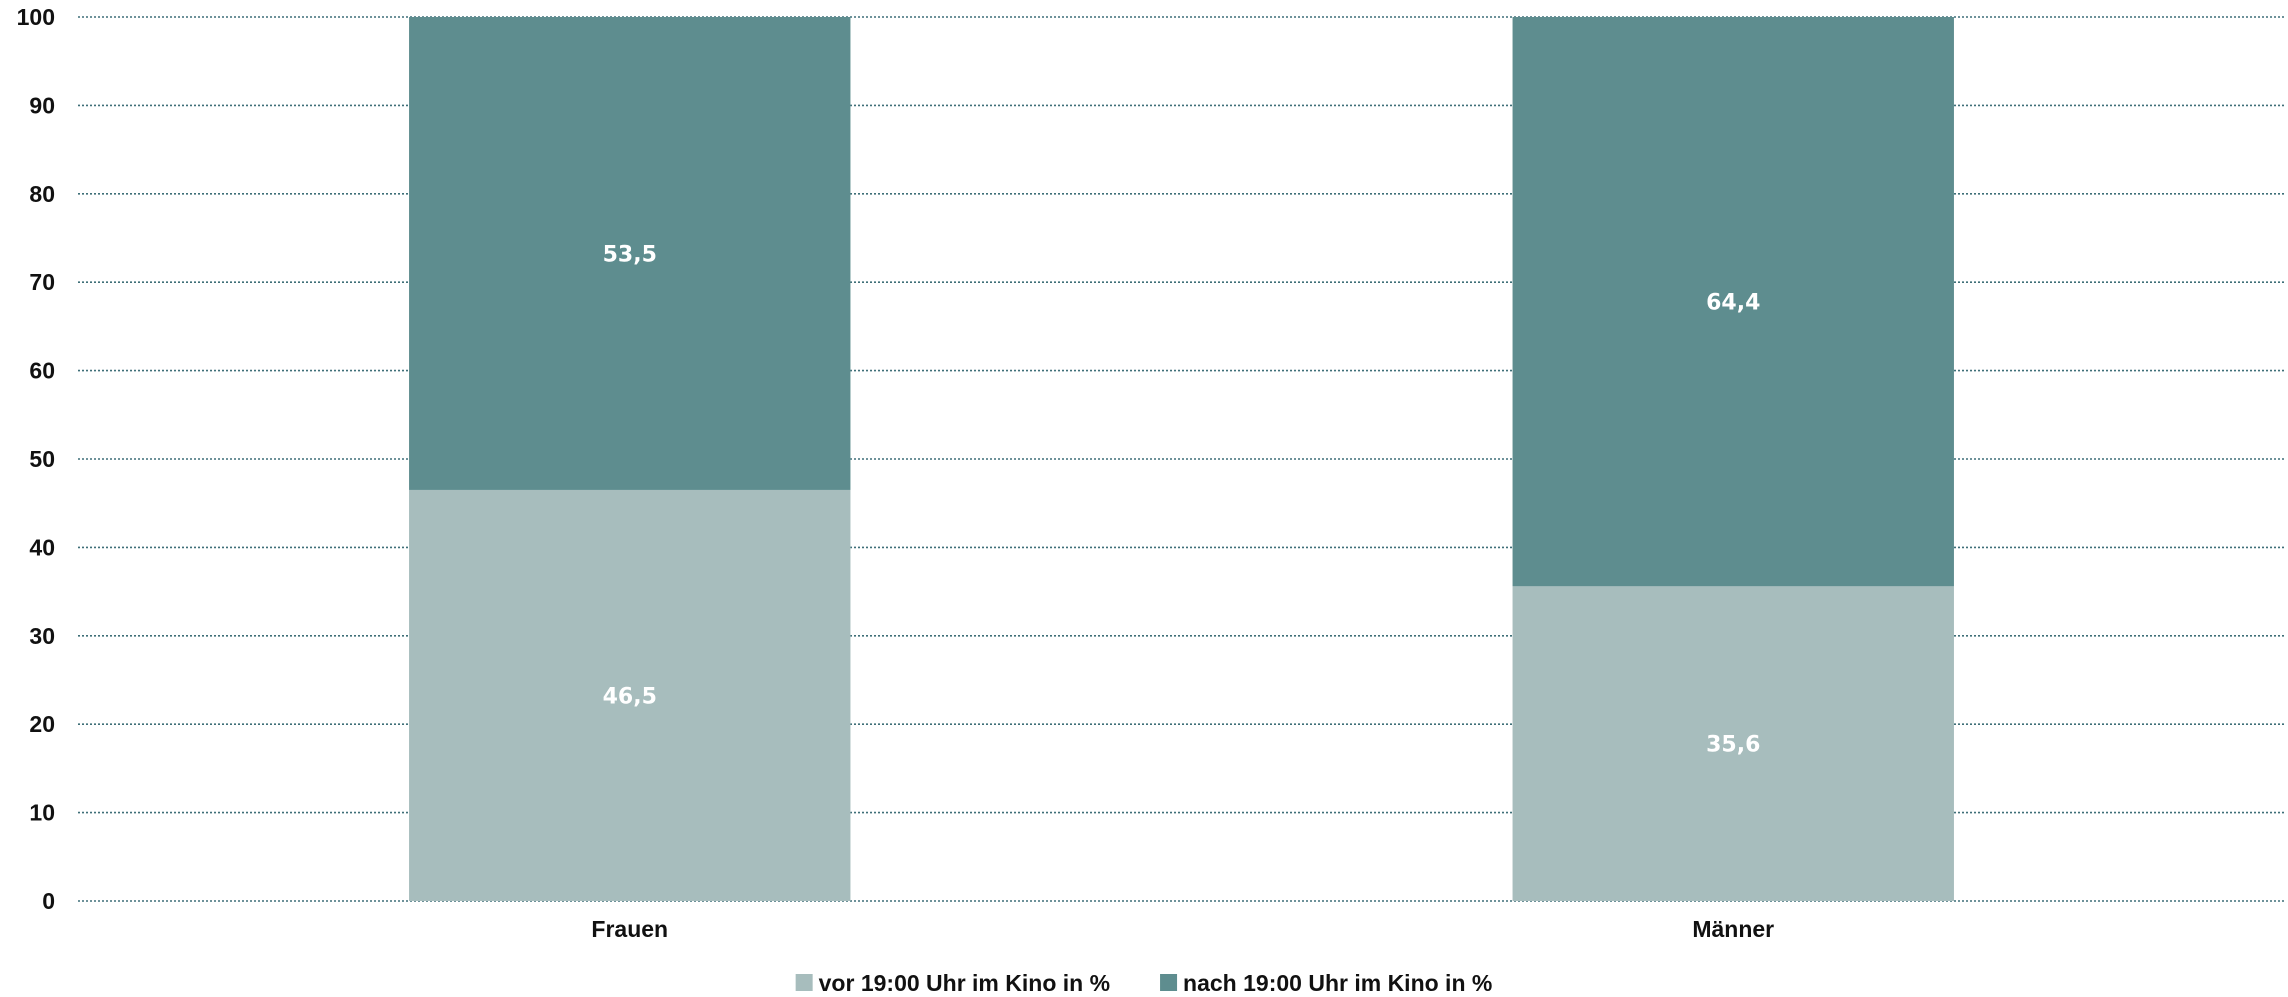 The height and width of the screenshot is (997, 2288). Describe the element at coordinates (48, 901) in the screenshot. I see `y-tick-label: 0` at that location.